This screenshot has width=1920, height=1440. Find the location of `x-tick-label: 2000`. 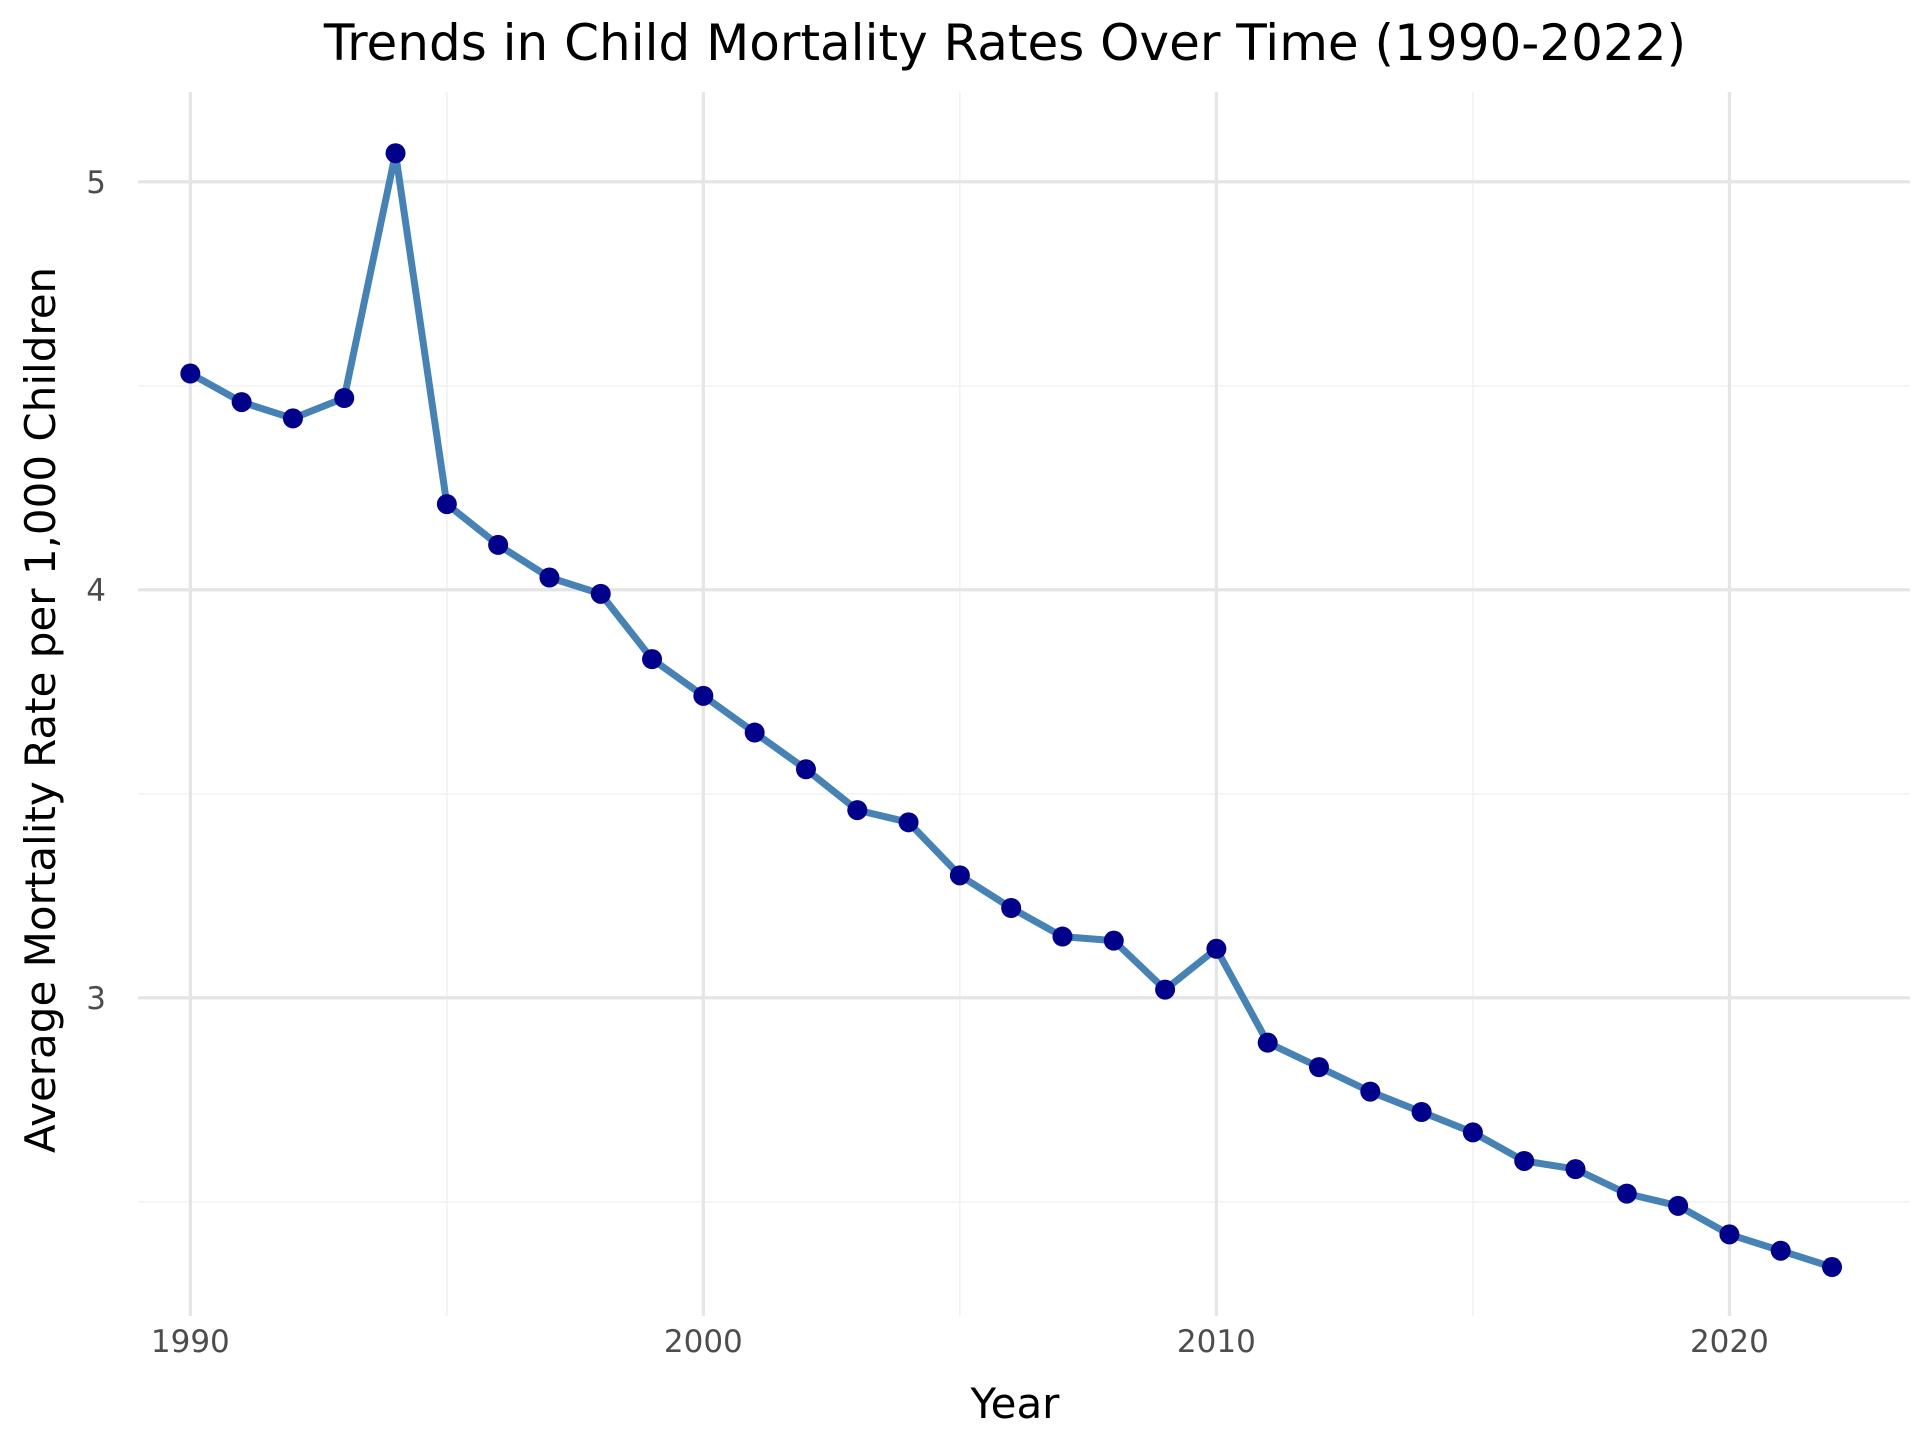

x-tick-label: 2000 is located at coordinates (703, 1342).